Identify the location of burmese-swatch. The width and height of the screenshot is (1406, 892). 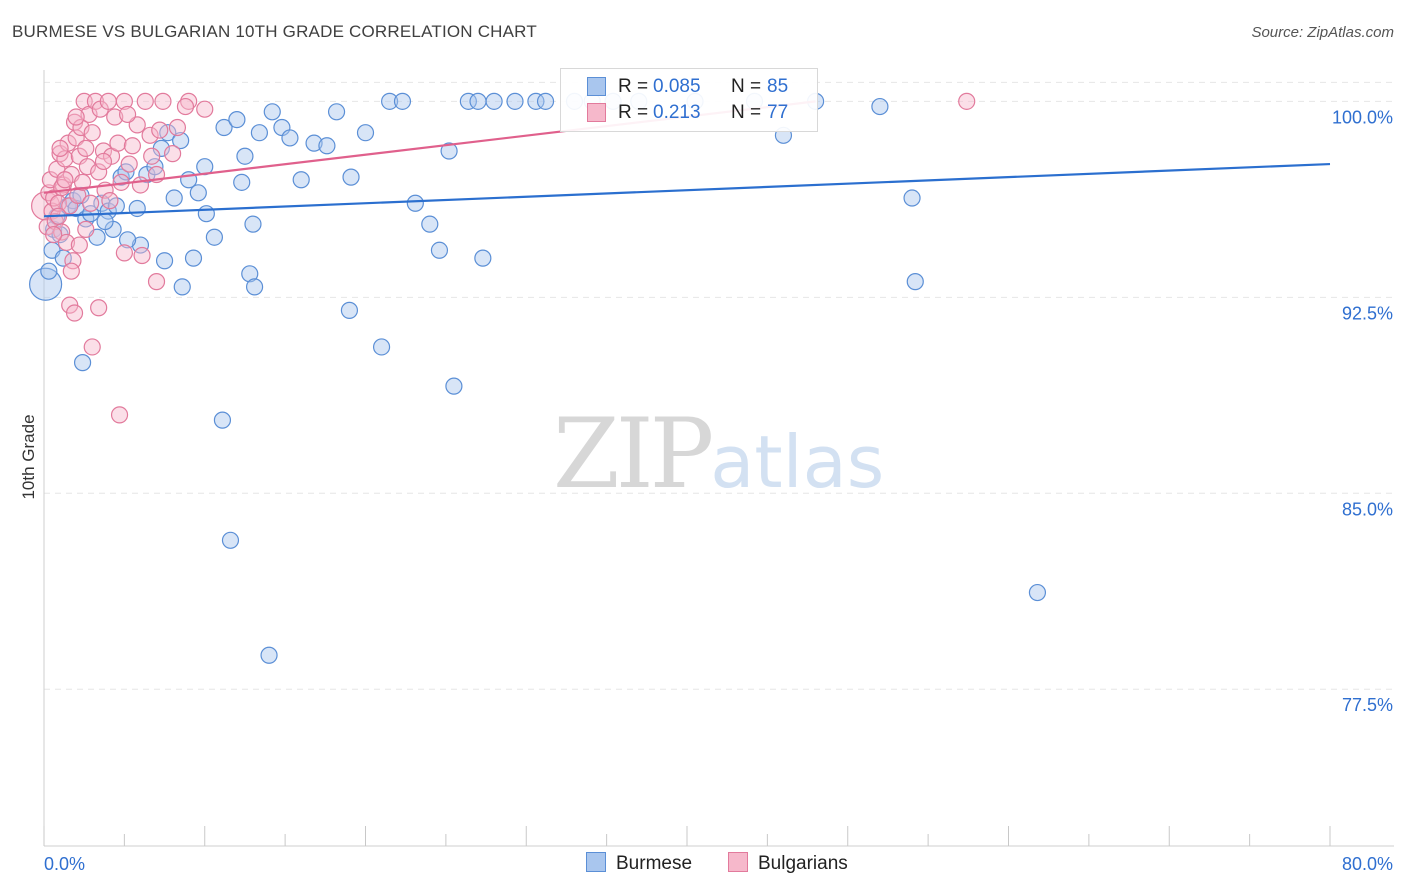
(596, 86).